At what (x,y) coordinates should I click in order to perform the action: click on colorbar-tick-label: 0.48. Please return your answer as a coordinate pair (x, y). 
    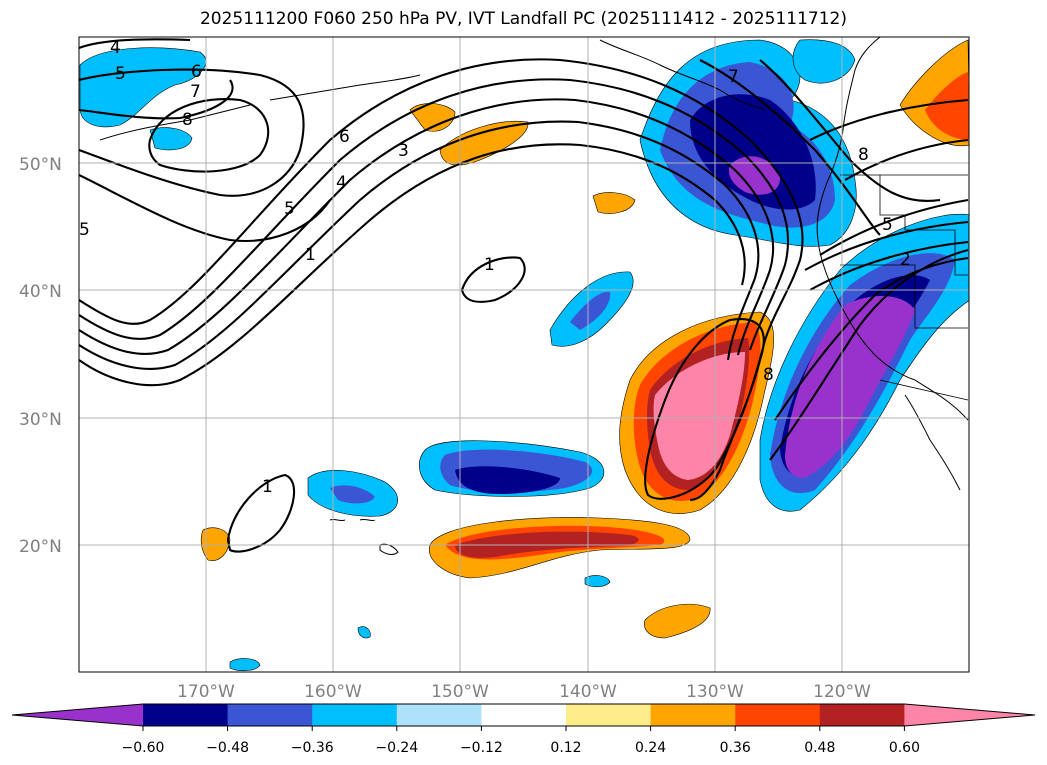
    Looking at the image, I should click on (819, 748).